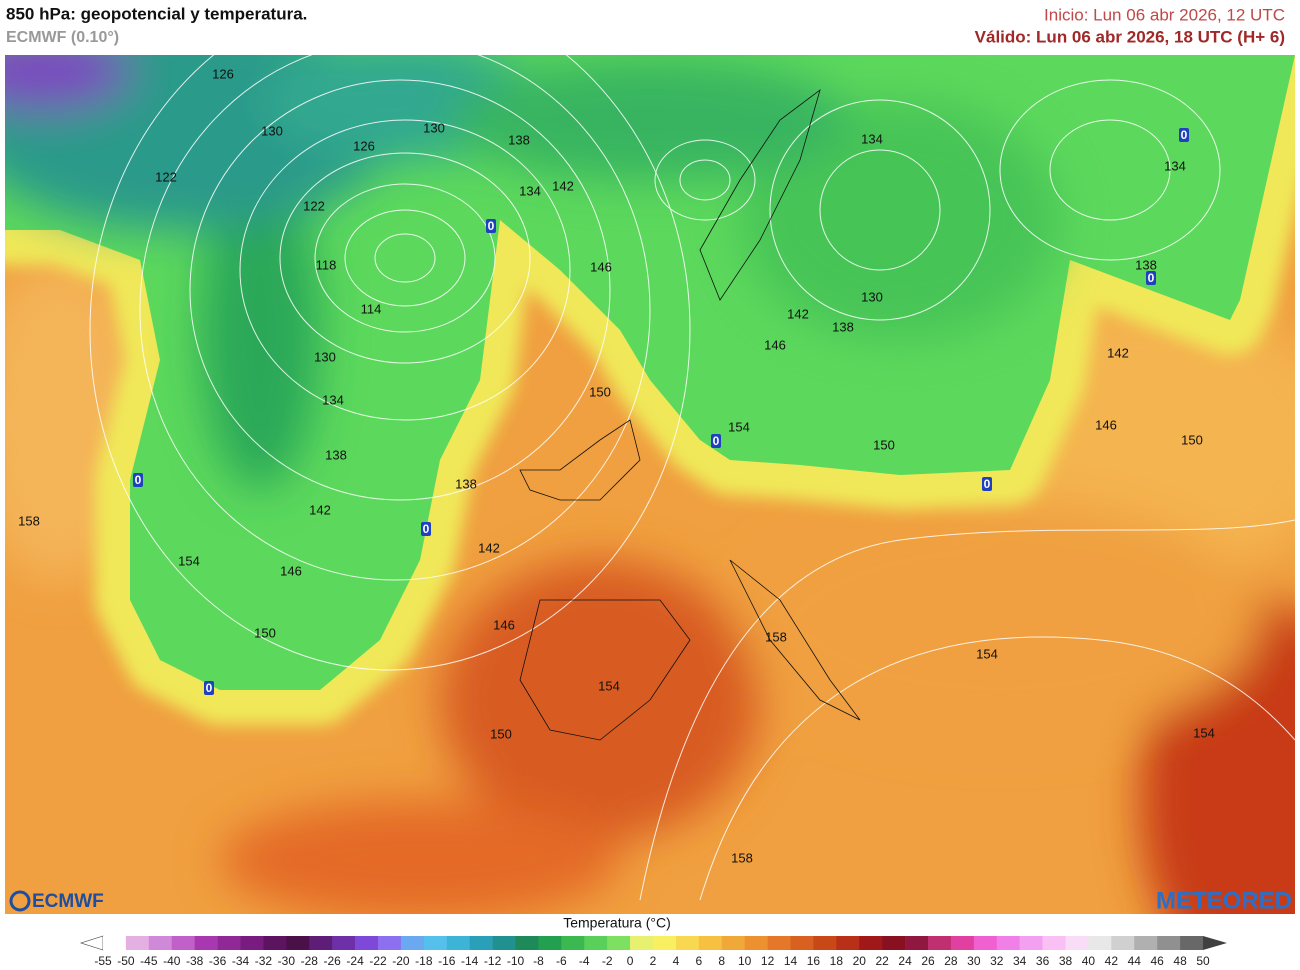  Describe the element at coordinates (310, 961) in the screenshot. I see `colorbar-tick-label: -28` at that location.